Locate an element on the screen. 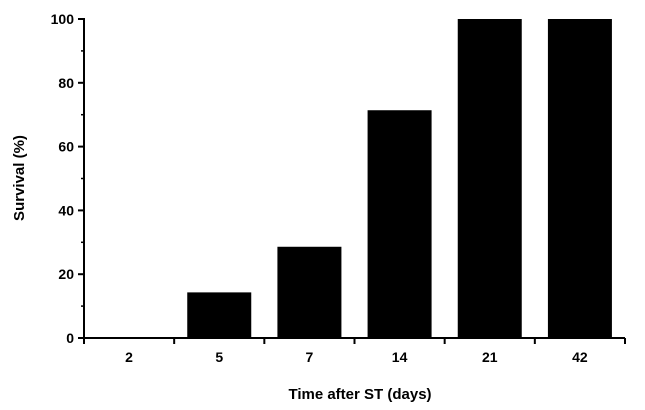 This screenshot has height=410, width=645. y-axis: 0 20 40 60 80 100 is located at coordinates (68, 178).